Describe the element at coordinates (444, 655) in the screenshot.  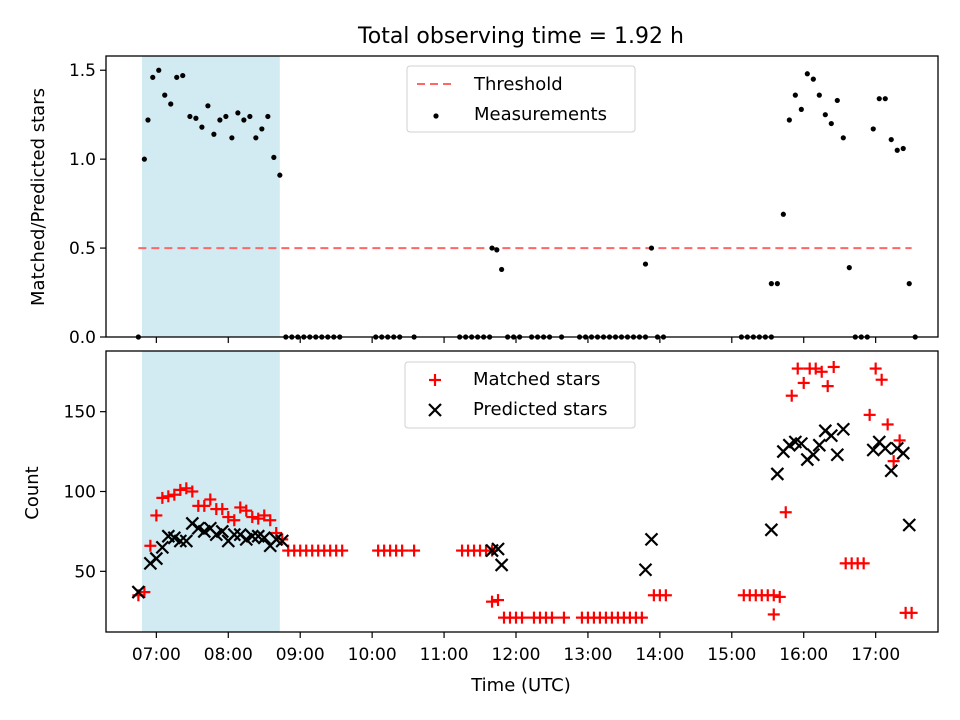
I see `x-tick-label: 11:00` at that location.